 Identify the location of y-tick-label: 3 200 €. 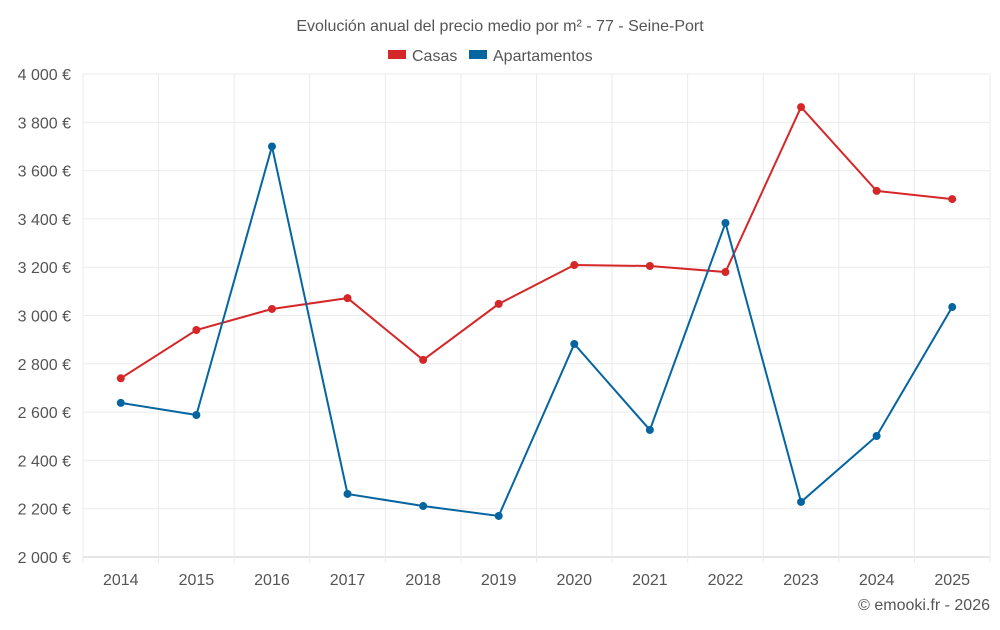
(44, 268).